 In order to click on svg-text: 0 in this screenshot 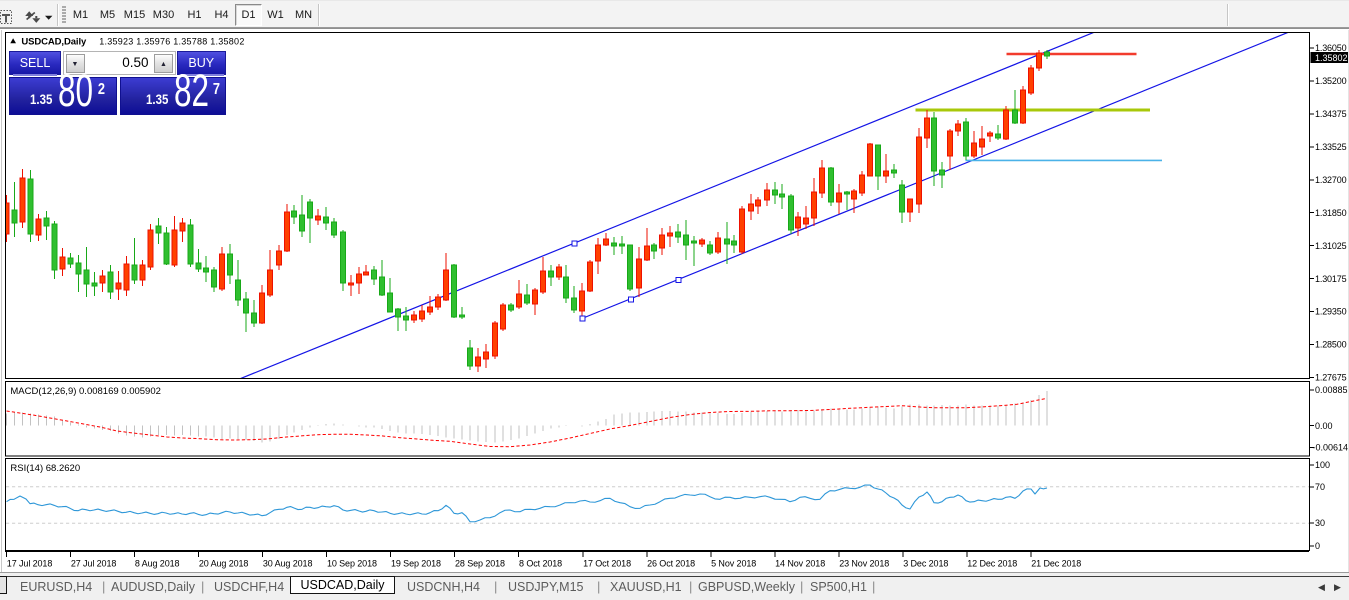, I will do `click(1317, 546)`.